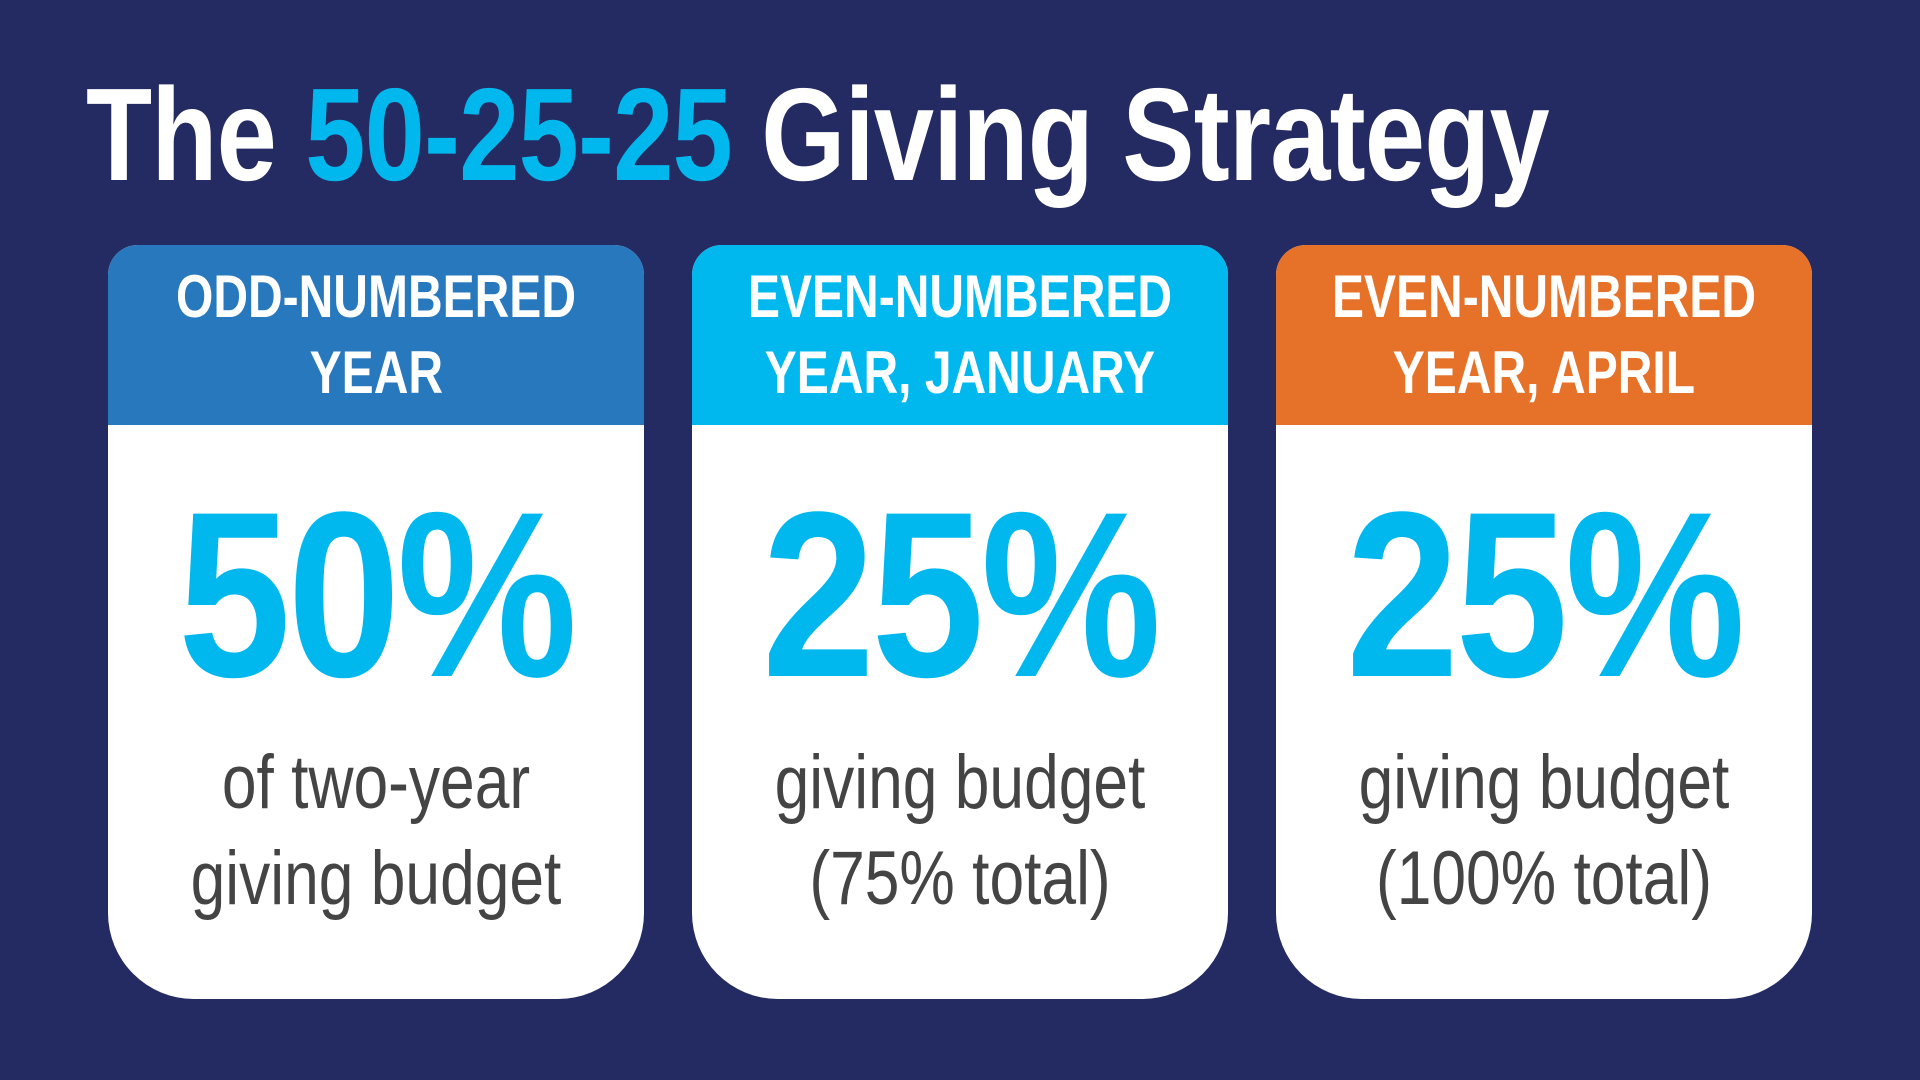 The height and width of the screenshot is (1080, 1920). What do you see at coordinates (375, 296) in the screenshot?
I see `card-header-line: ODD-NUMBERED` at bounding box center [375, 296].